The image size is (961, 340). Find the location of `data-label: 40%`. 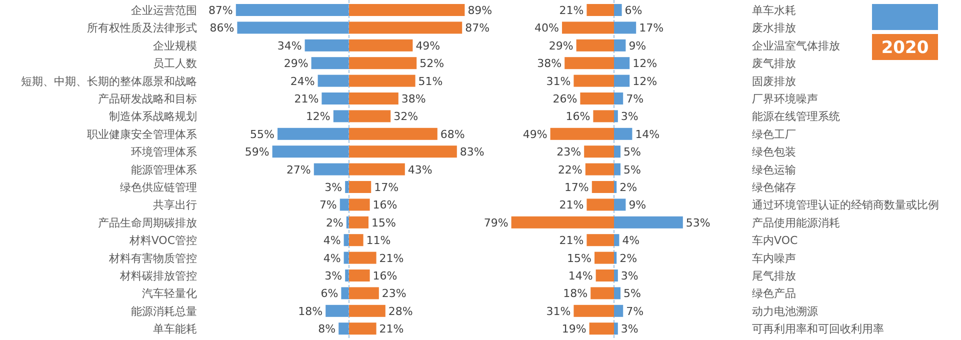

data-label: 40% is located at coordinates (546, 28).